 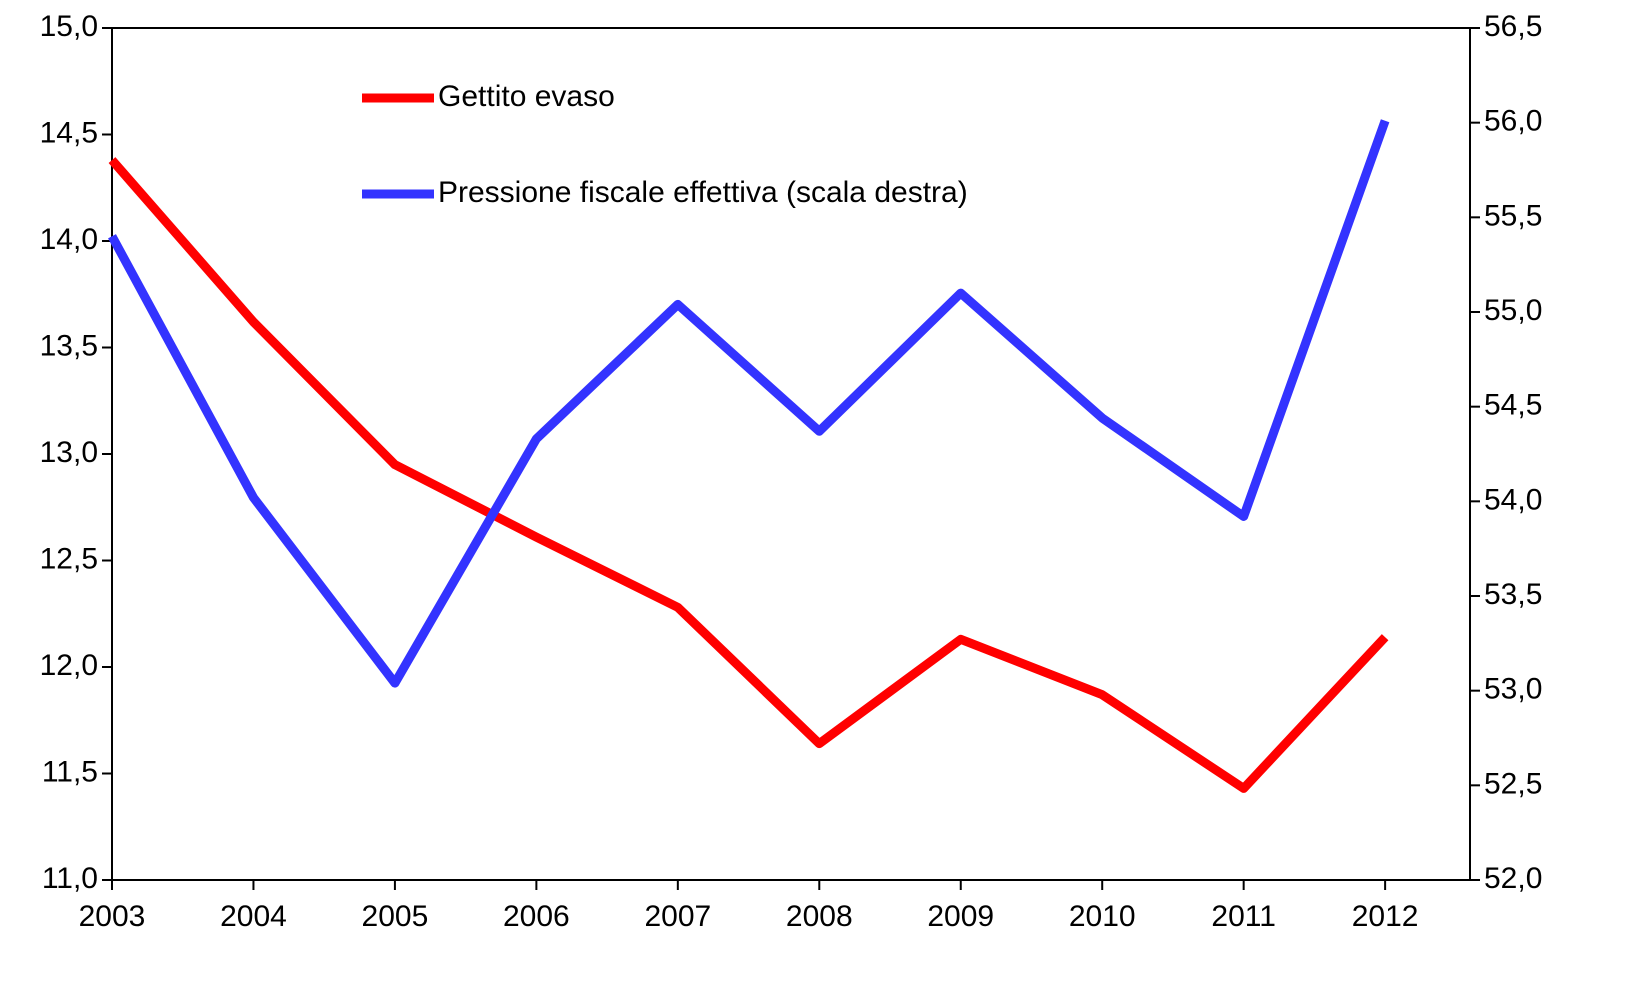 I want to click on y2-tick-label: 54,5, so click(x=1513, y=405).